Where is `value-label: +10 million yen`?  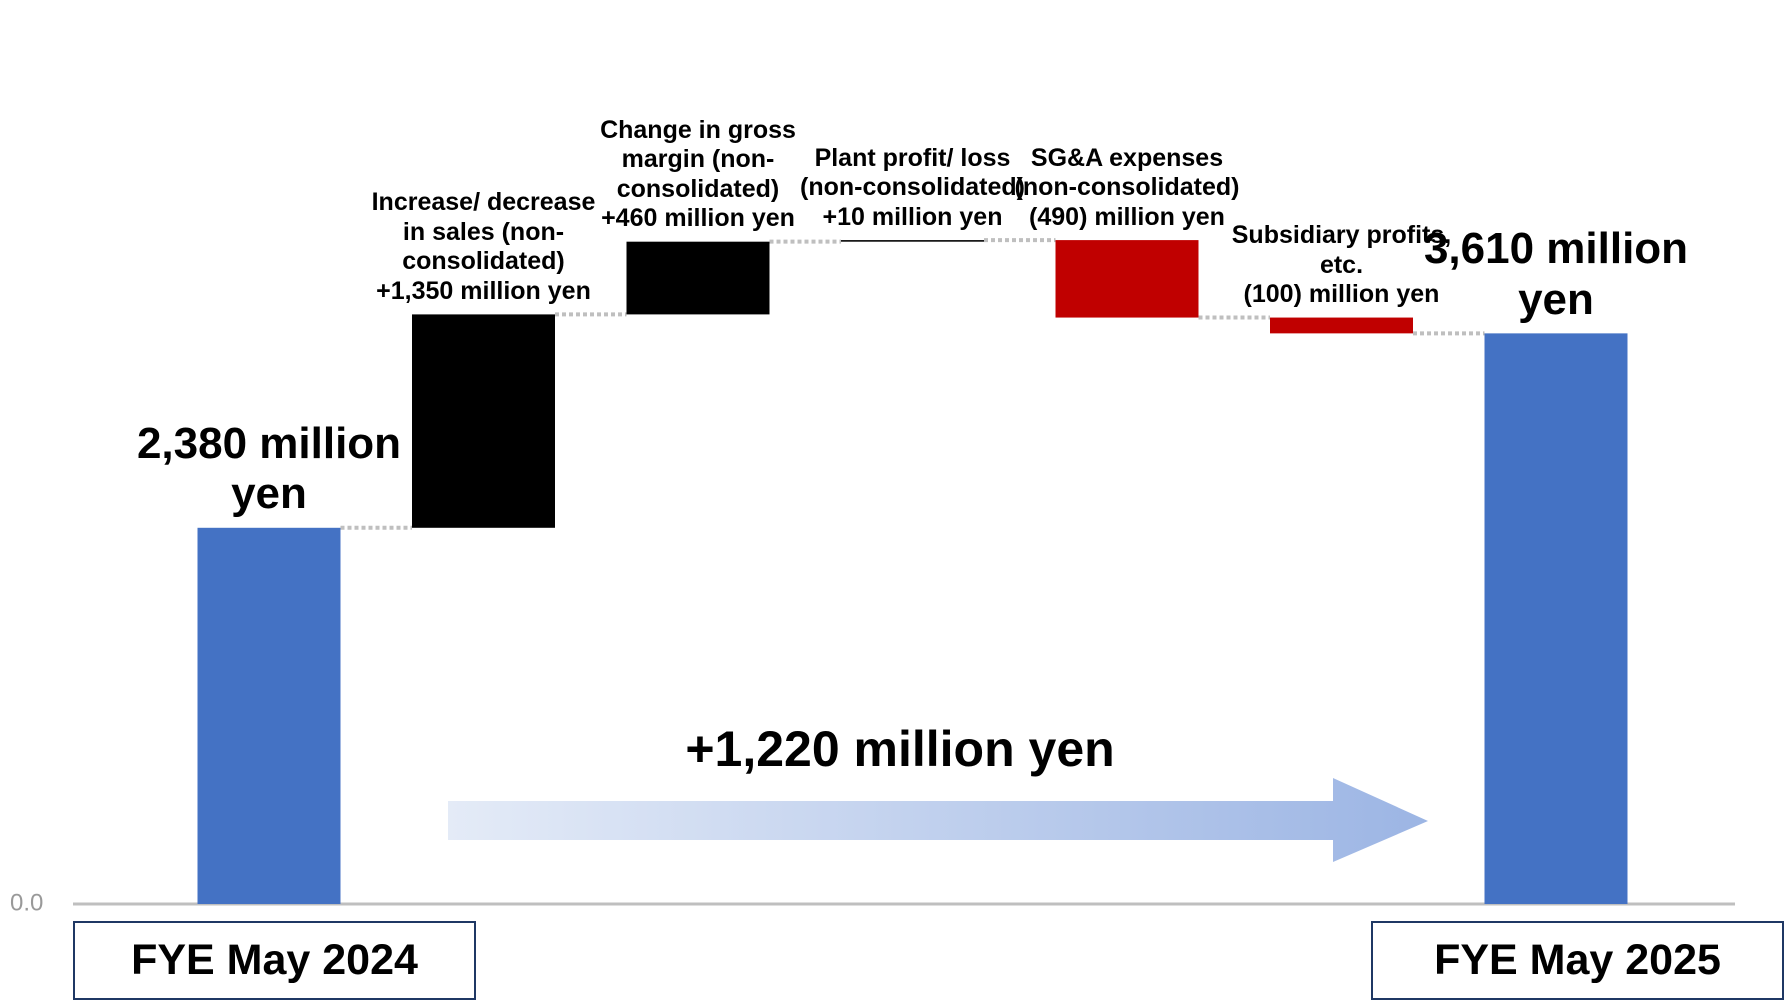
value-label: +10 million yen is located at coordinates (912, 216).